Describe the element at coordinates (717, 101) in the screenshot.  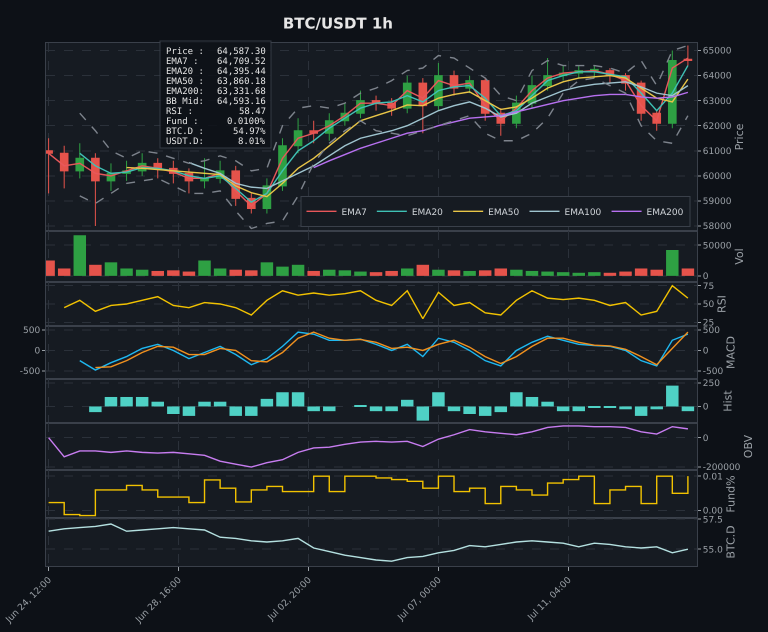
I see `y-tick-label: 63000` at that location.